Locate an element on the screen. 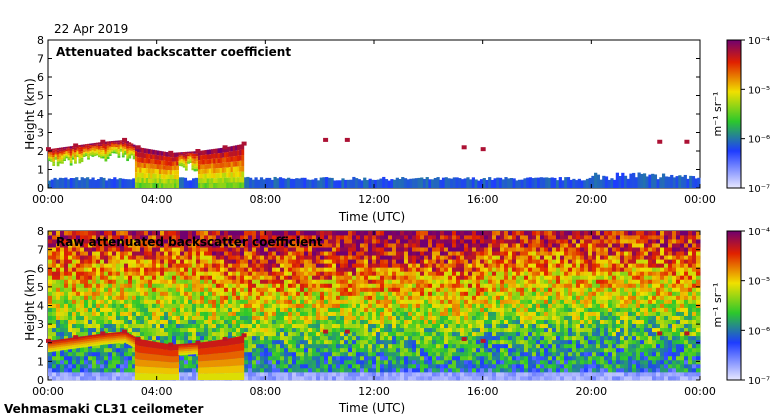  panel-title-top: Attenuated backscatter coefficient is located at coordinates (173, 52).